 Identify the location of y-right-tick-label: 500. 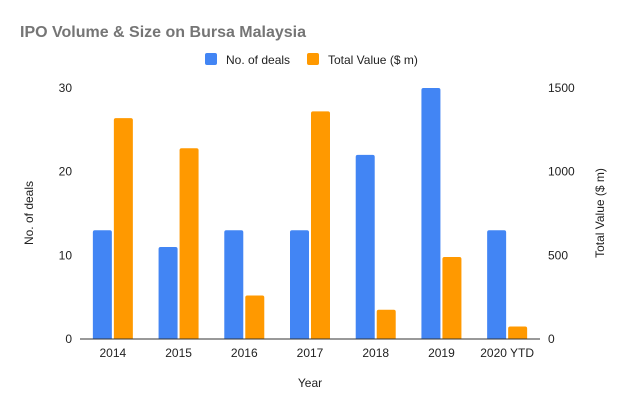
(558, 255).